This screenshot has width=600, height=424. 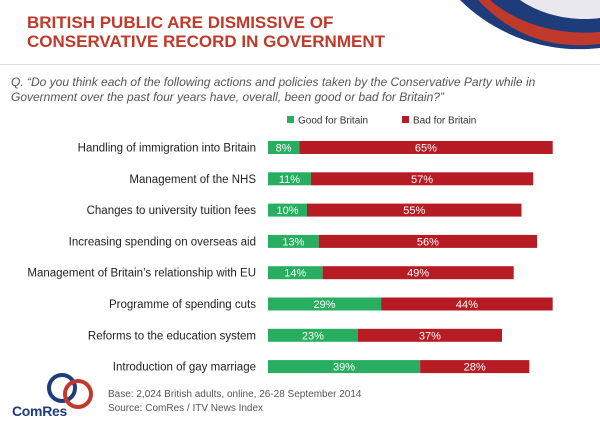 I want to click on category-label: Programme of spending cuts, so click(x=182, y=305).